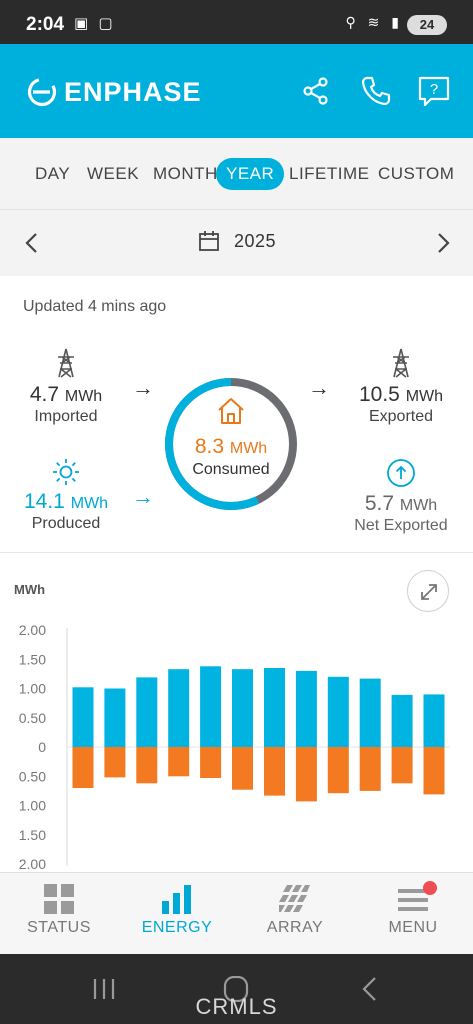  I want to click on net-exported-unit: MWh, so click(418, 505).